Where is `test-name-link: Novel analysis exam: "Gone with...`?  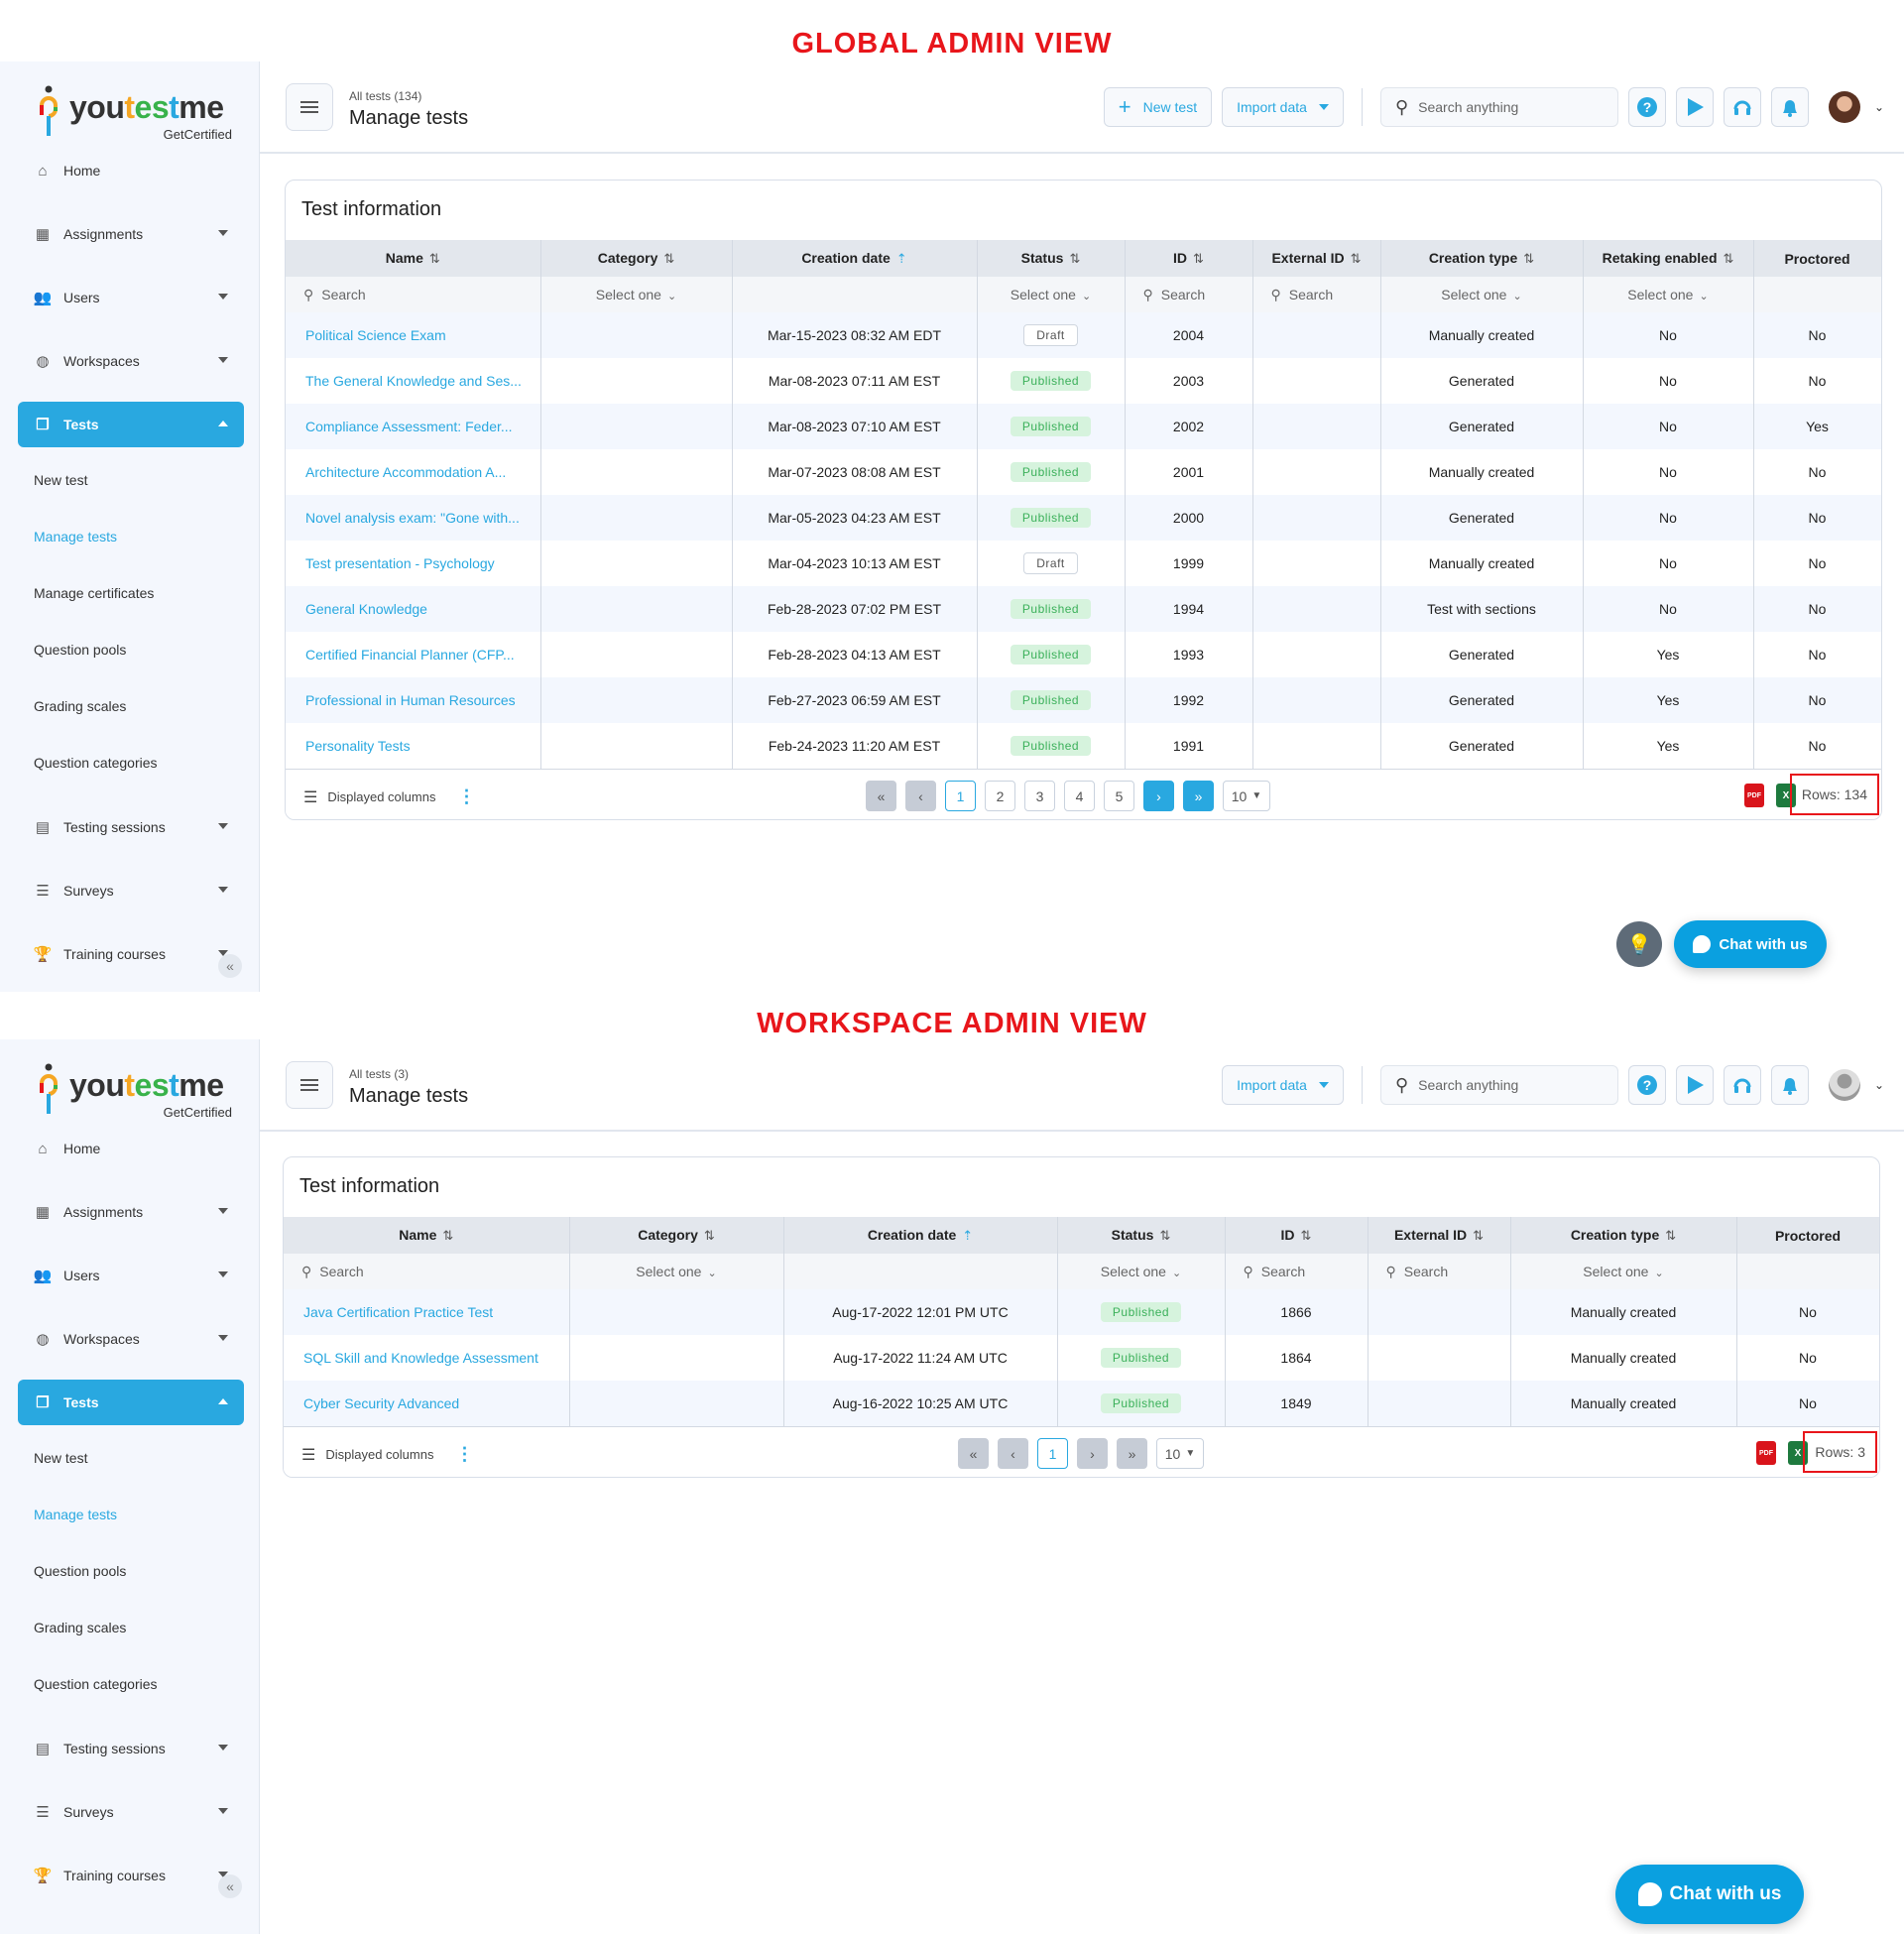
test-name-link: Novel analysis exam: "Gone with... is located at coordinates (413, 518).